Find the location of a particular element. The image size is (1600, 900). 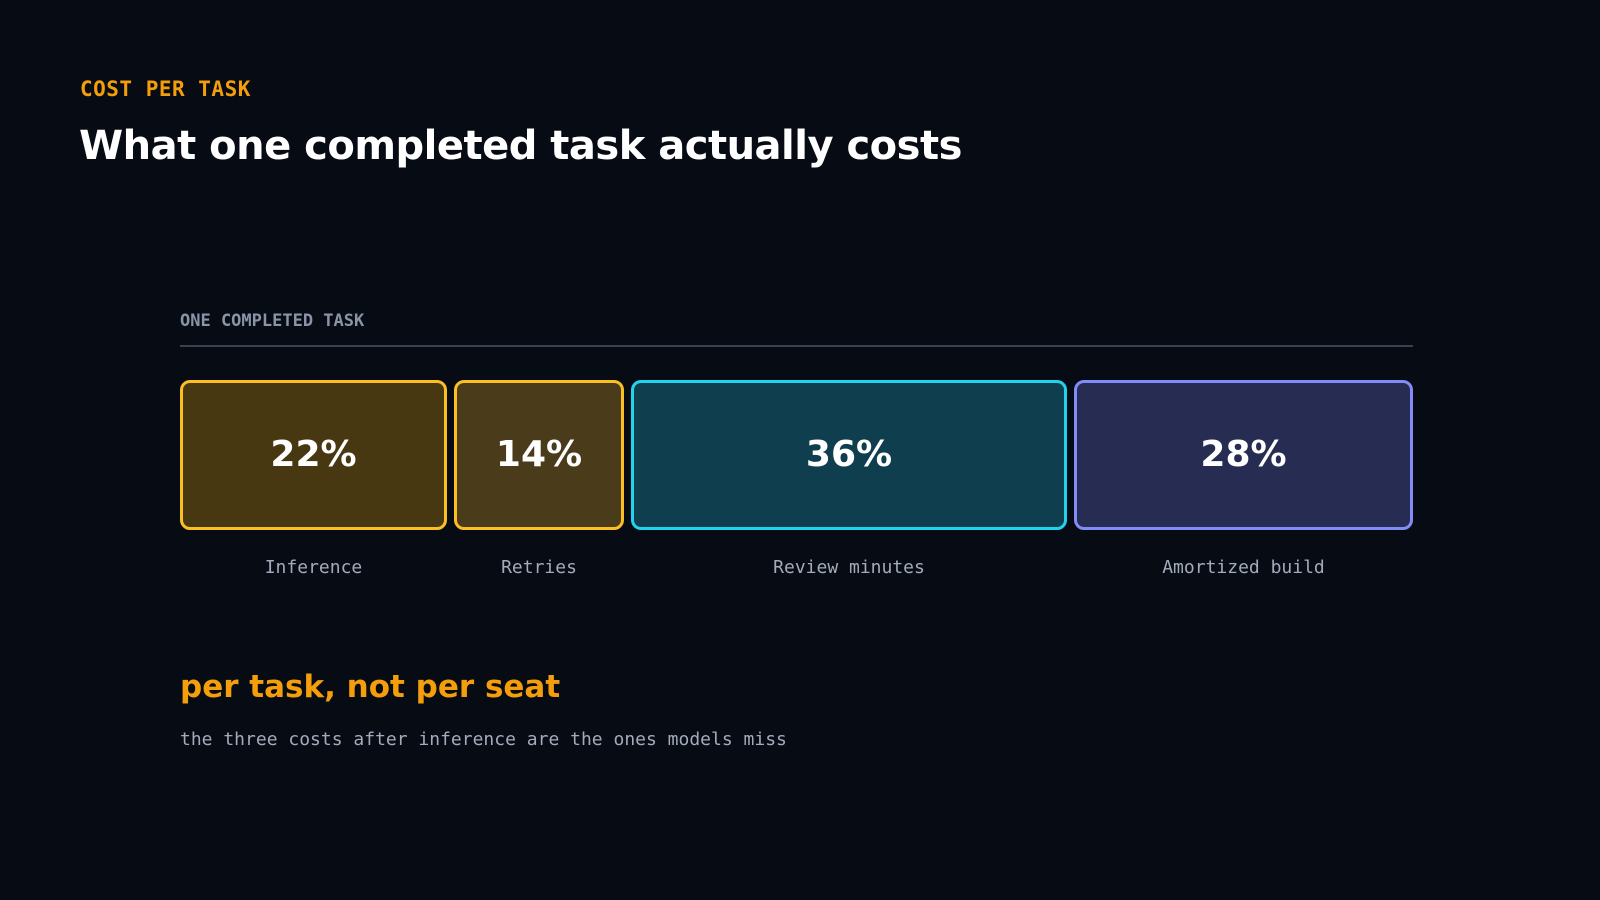

eyebrow-label: COST PER TASK is located at coordinates (165, 89).